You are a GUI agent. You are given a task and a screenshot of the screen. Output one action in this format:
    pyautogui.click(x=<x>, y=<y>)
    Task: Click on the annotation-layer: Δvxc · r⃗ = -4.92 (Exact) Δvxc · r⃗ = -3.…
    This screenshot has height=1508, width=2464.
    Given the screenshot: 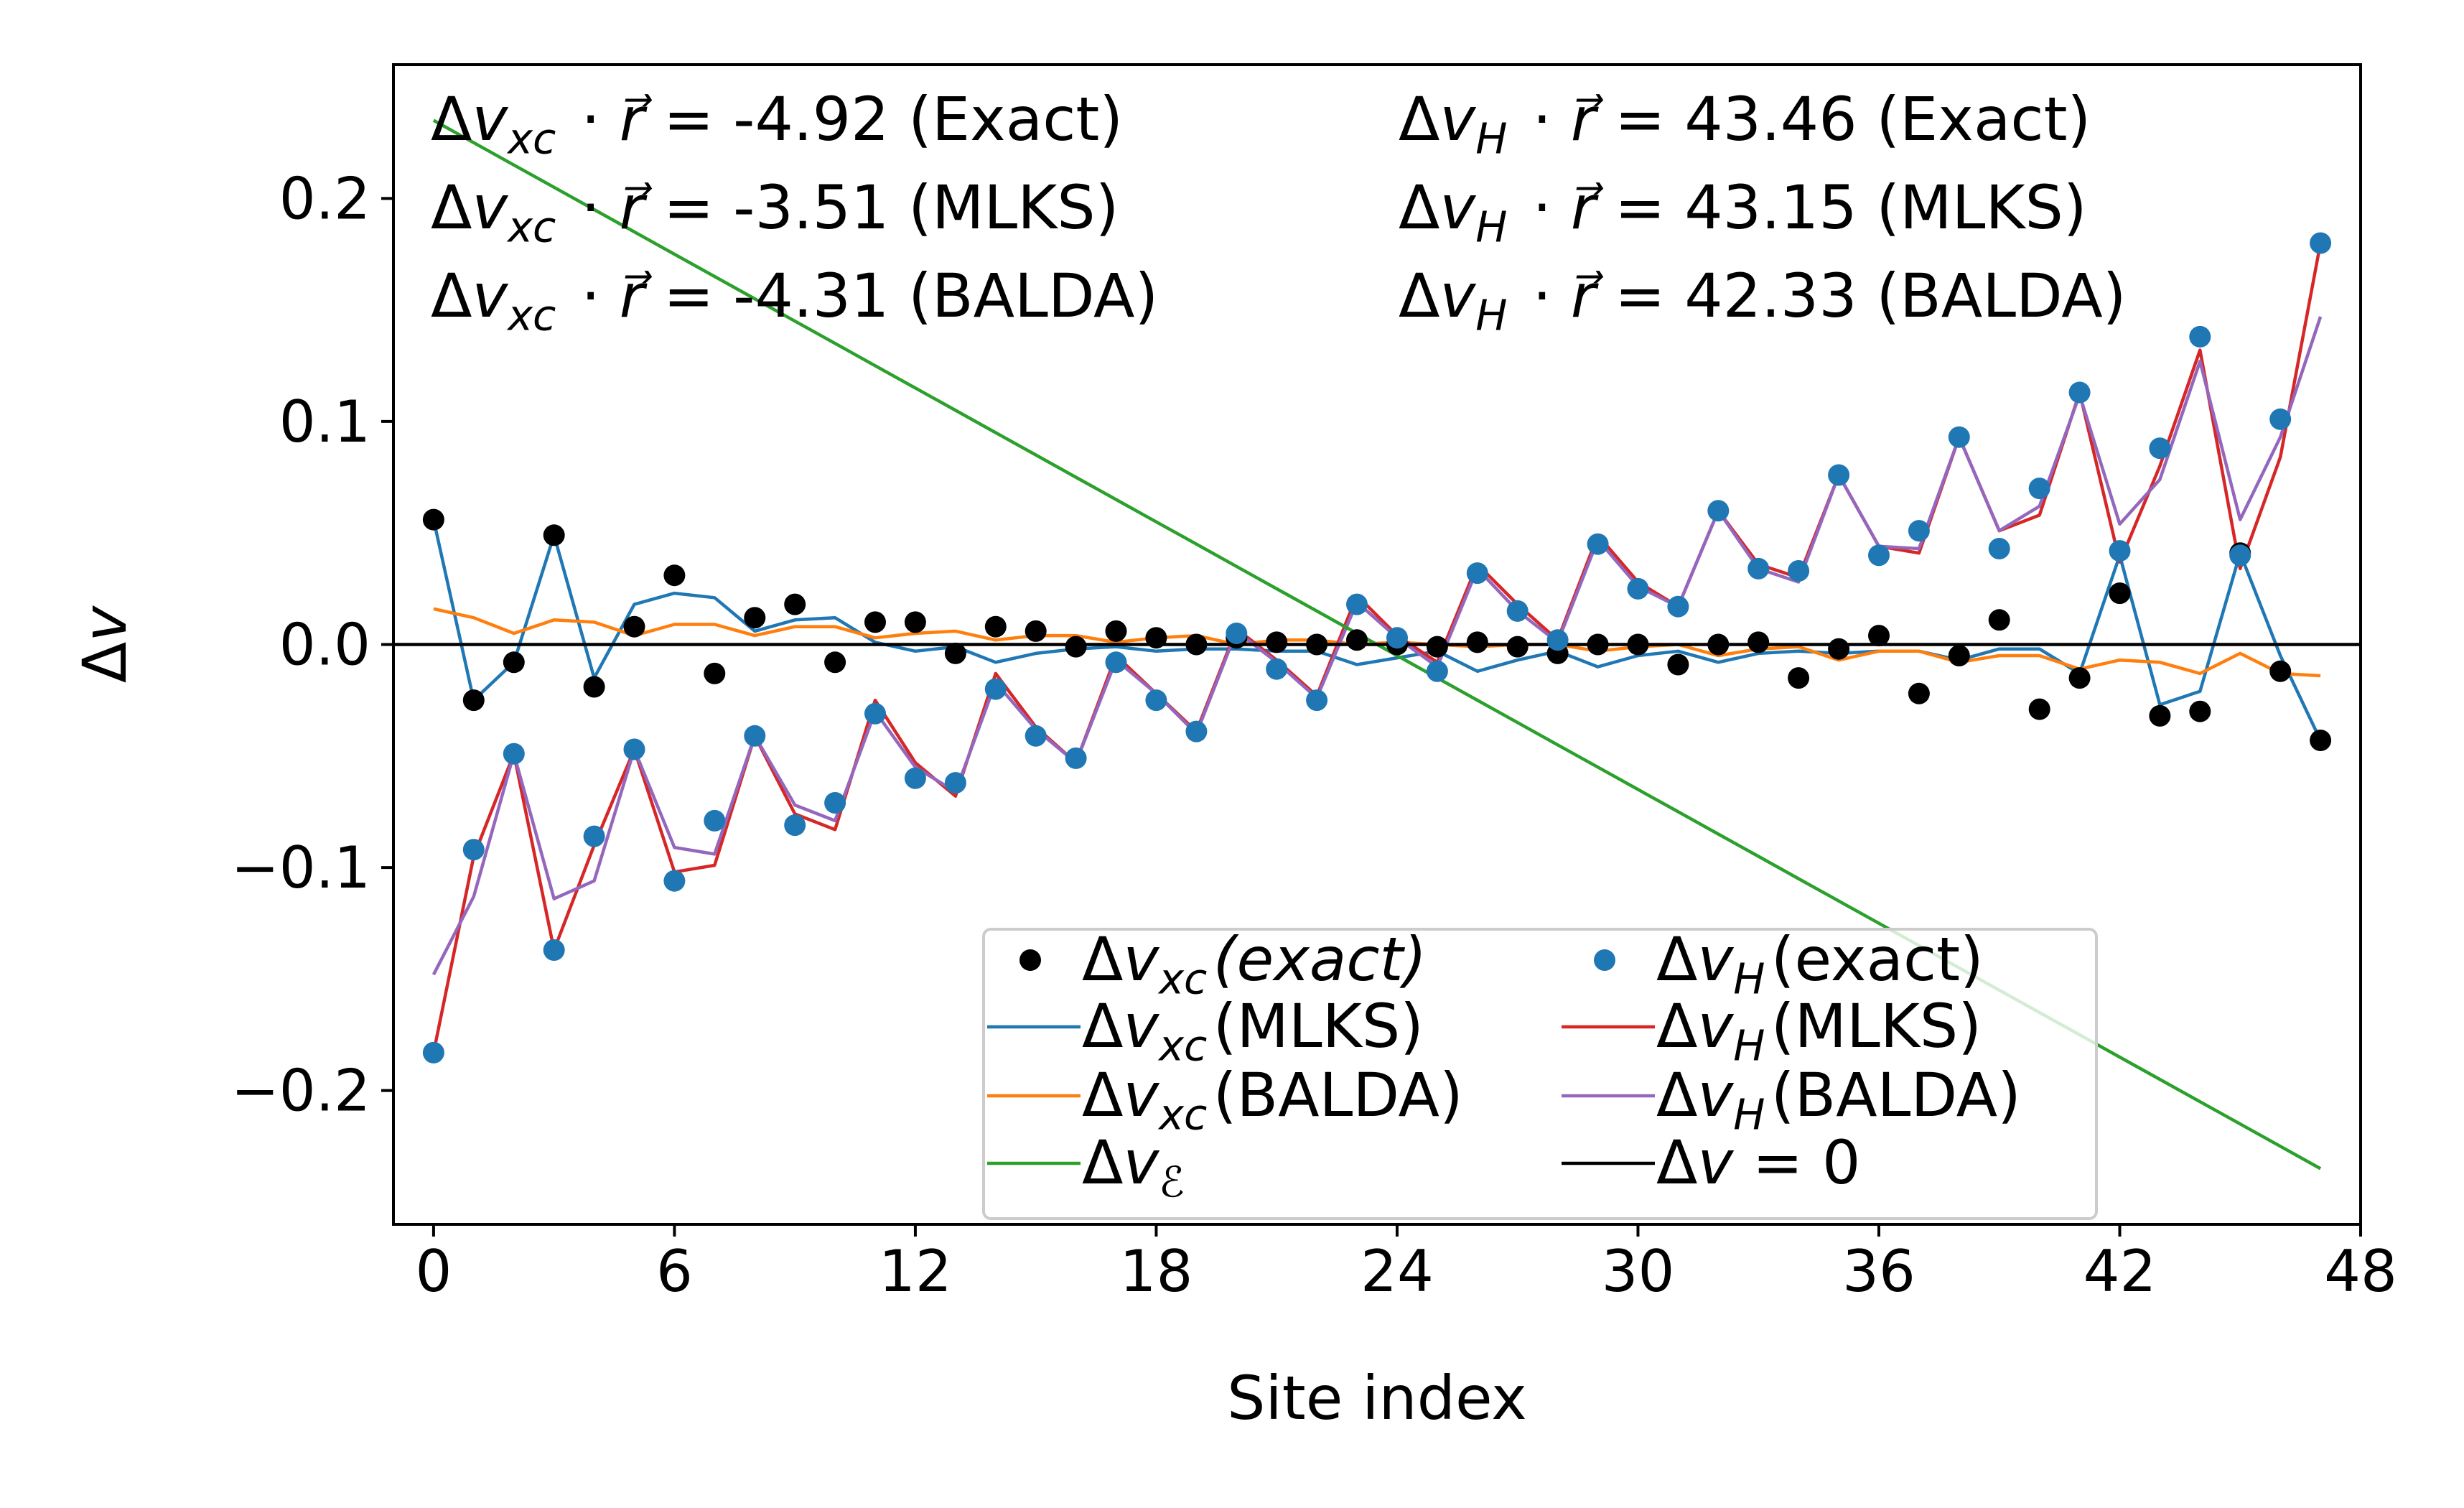 What is the action you would take?
    pyautogui.click(x=1279, y=212)
    